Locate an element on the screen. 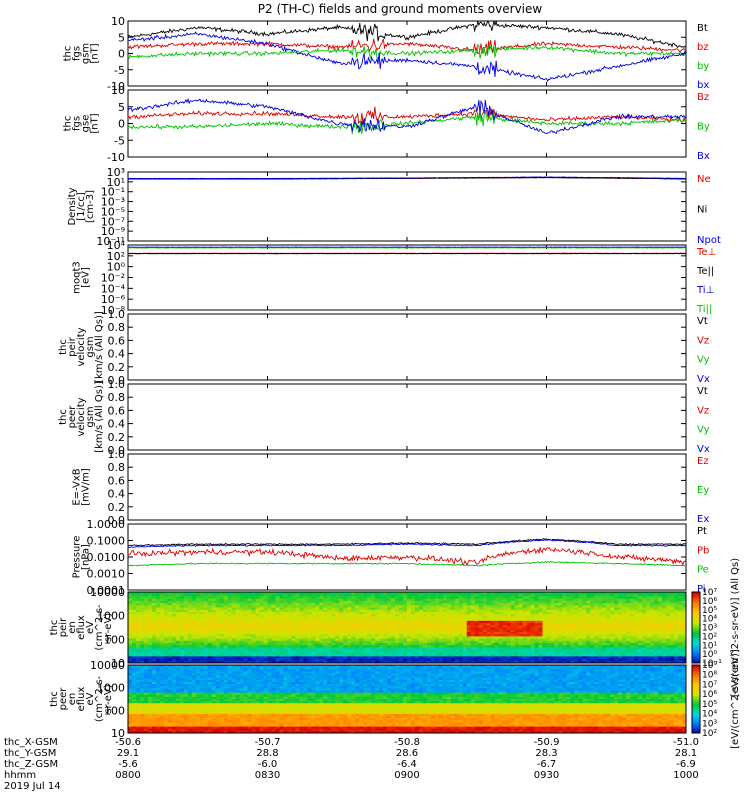  y-axis-label: [cm-3] is located at coordinates (90, 206).